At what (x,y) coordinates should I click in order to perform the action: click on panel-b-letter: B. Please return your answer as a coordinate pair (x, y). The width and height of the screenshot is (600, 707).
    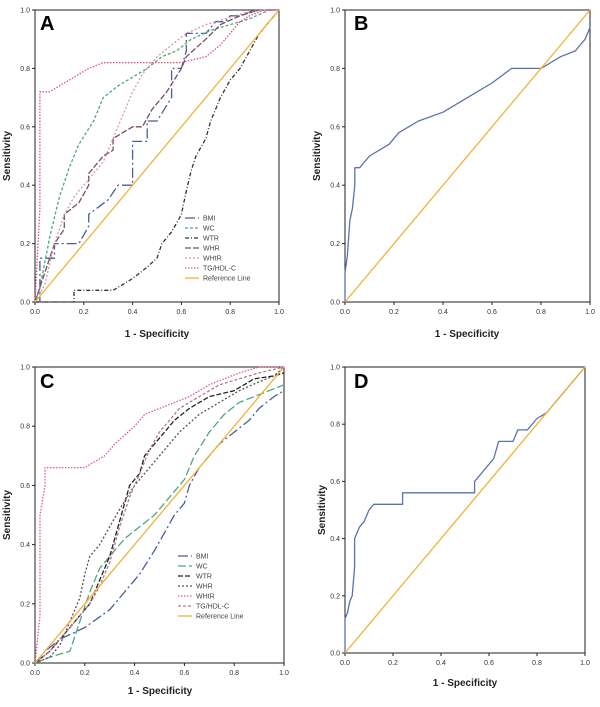
    Looking at the image, I should click on (361, 24).